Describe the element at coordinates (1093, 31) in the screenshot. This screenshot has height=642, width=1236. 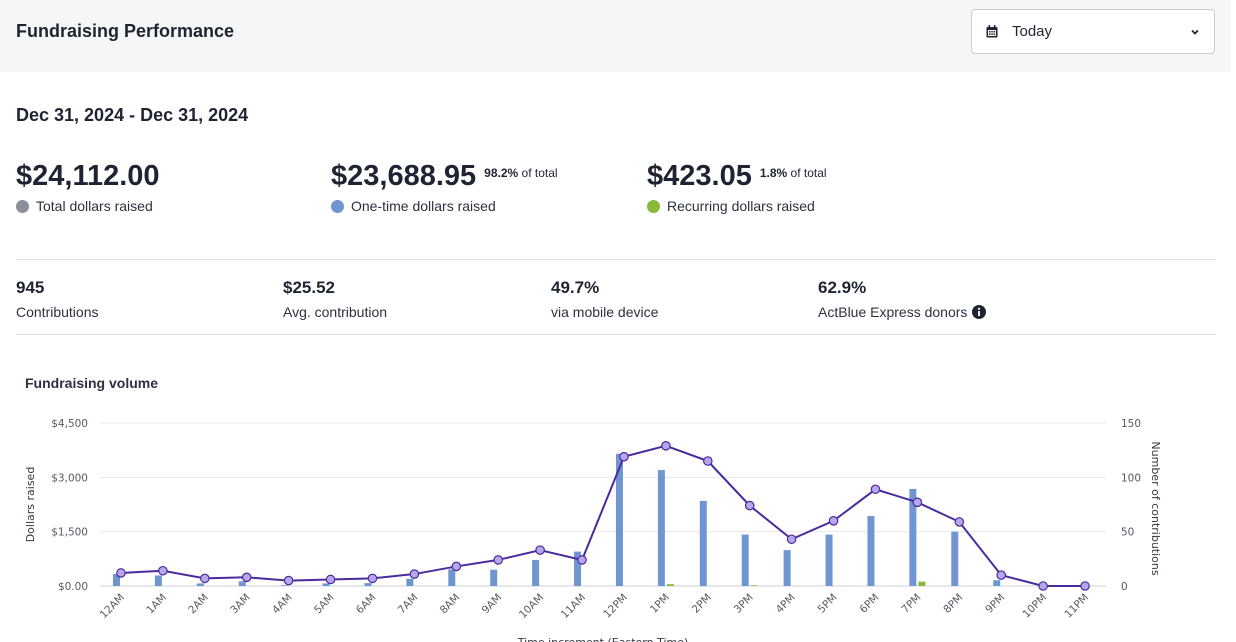
I see `date-range-select: Today` at that location.